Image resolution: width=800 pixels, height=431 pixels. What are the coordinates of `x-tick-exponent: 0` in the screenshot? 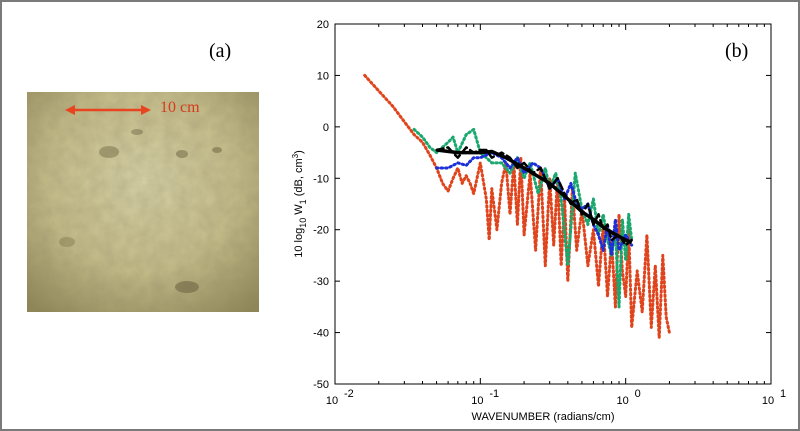 It's located at (638, 394).